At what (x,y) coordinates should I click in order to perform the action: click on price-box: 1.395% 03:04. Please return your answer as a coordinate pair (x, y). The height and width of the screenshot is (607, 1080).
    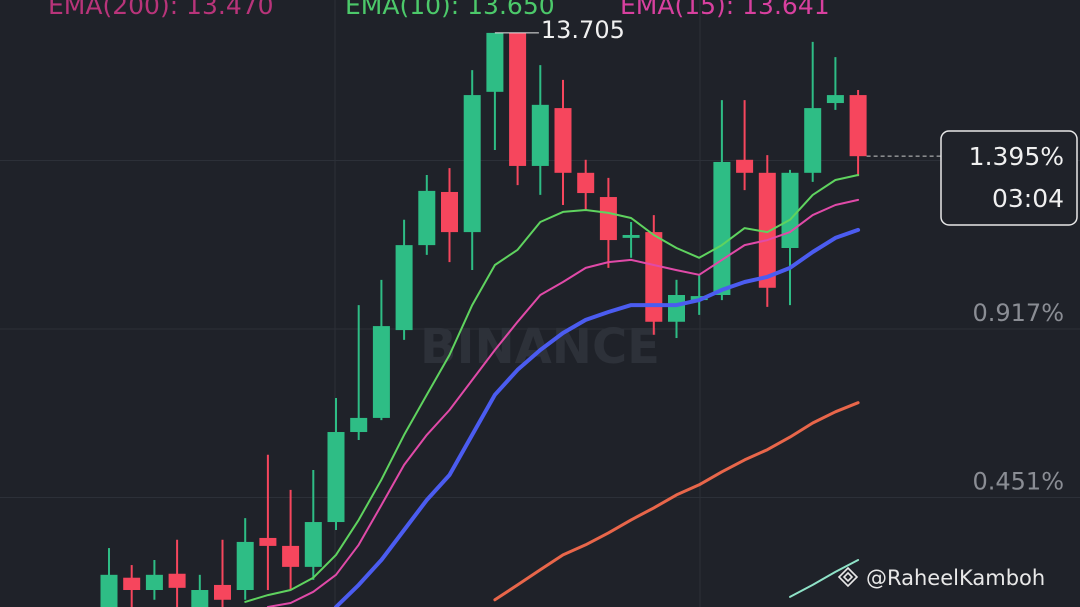
    Looking at the image, I should click on (1009, 178).